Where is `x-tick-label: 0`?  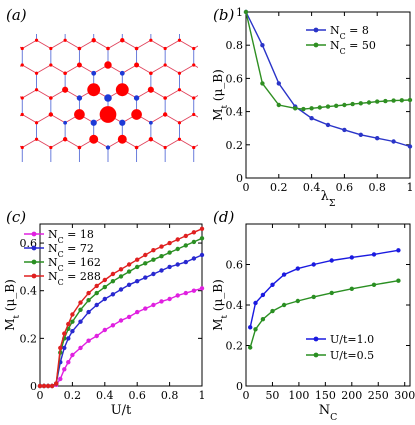
x-tick-label: 0 is located at coordinates (246, 395).